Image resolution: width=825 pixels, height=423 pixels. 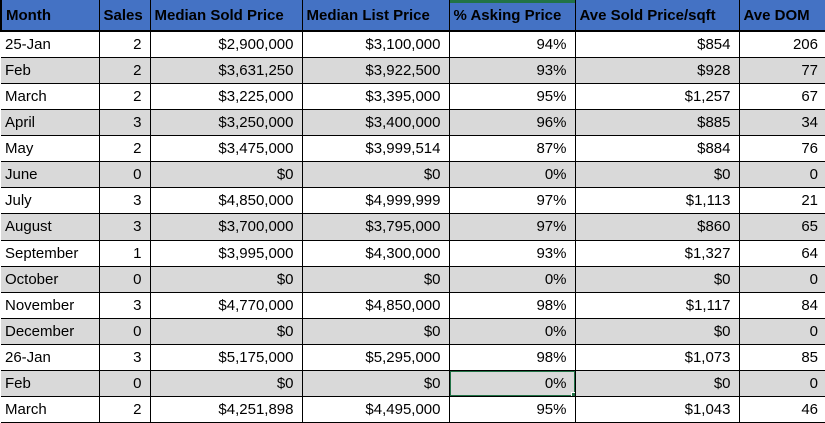 What do you see at coordinates (50, 149) in the screenshot?
I see `cell: May` at bounding box center [50, 149].